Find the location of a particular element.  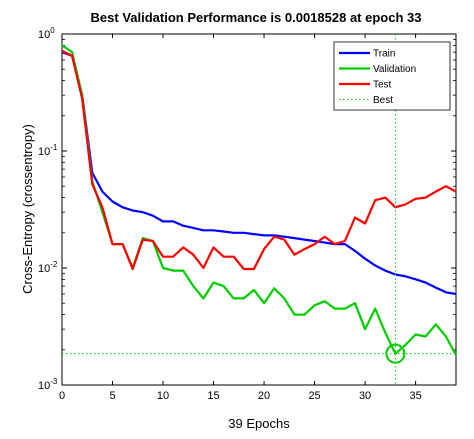

best-point-marker is located at coordinates (395, 353).